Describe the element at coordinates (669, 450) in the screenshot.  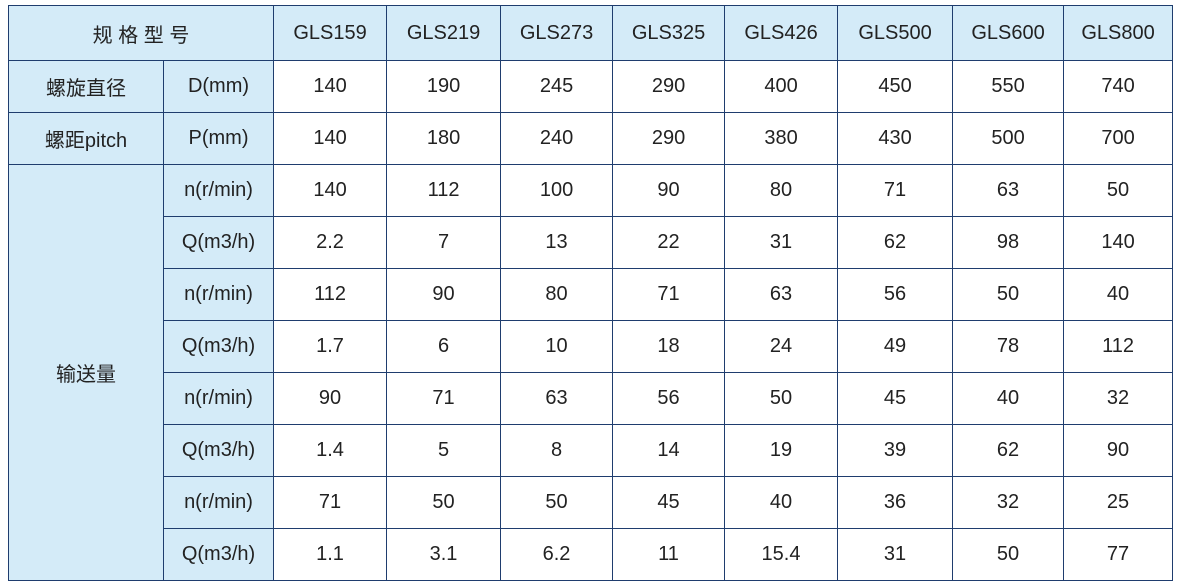
I see `value-cell: 14` at that location.